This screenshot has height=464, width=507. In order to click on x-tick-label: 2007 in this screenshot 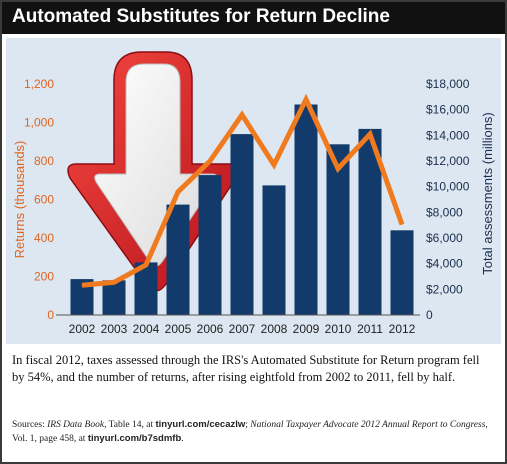, I will do `click(242, 329)`.